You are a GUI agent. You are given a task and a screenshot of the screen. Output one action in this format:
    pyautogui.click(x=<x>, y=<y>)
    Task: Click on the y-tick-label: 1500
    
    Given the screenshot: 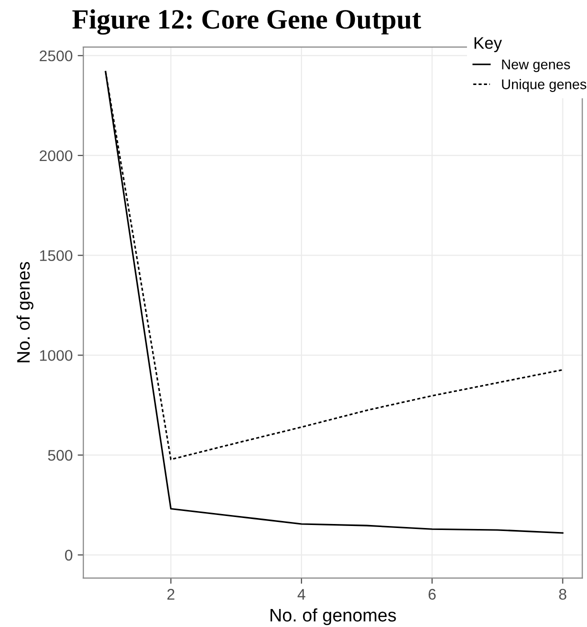 What is the action you would take?
    pyautogui.click(x=56, y=256)
    